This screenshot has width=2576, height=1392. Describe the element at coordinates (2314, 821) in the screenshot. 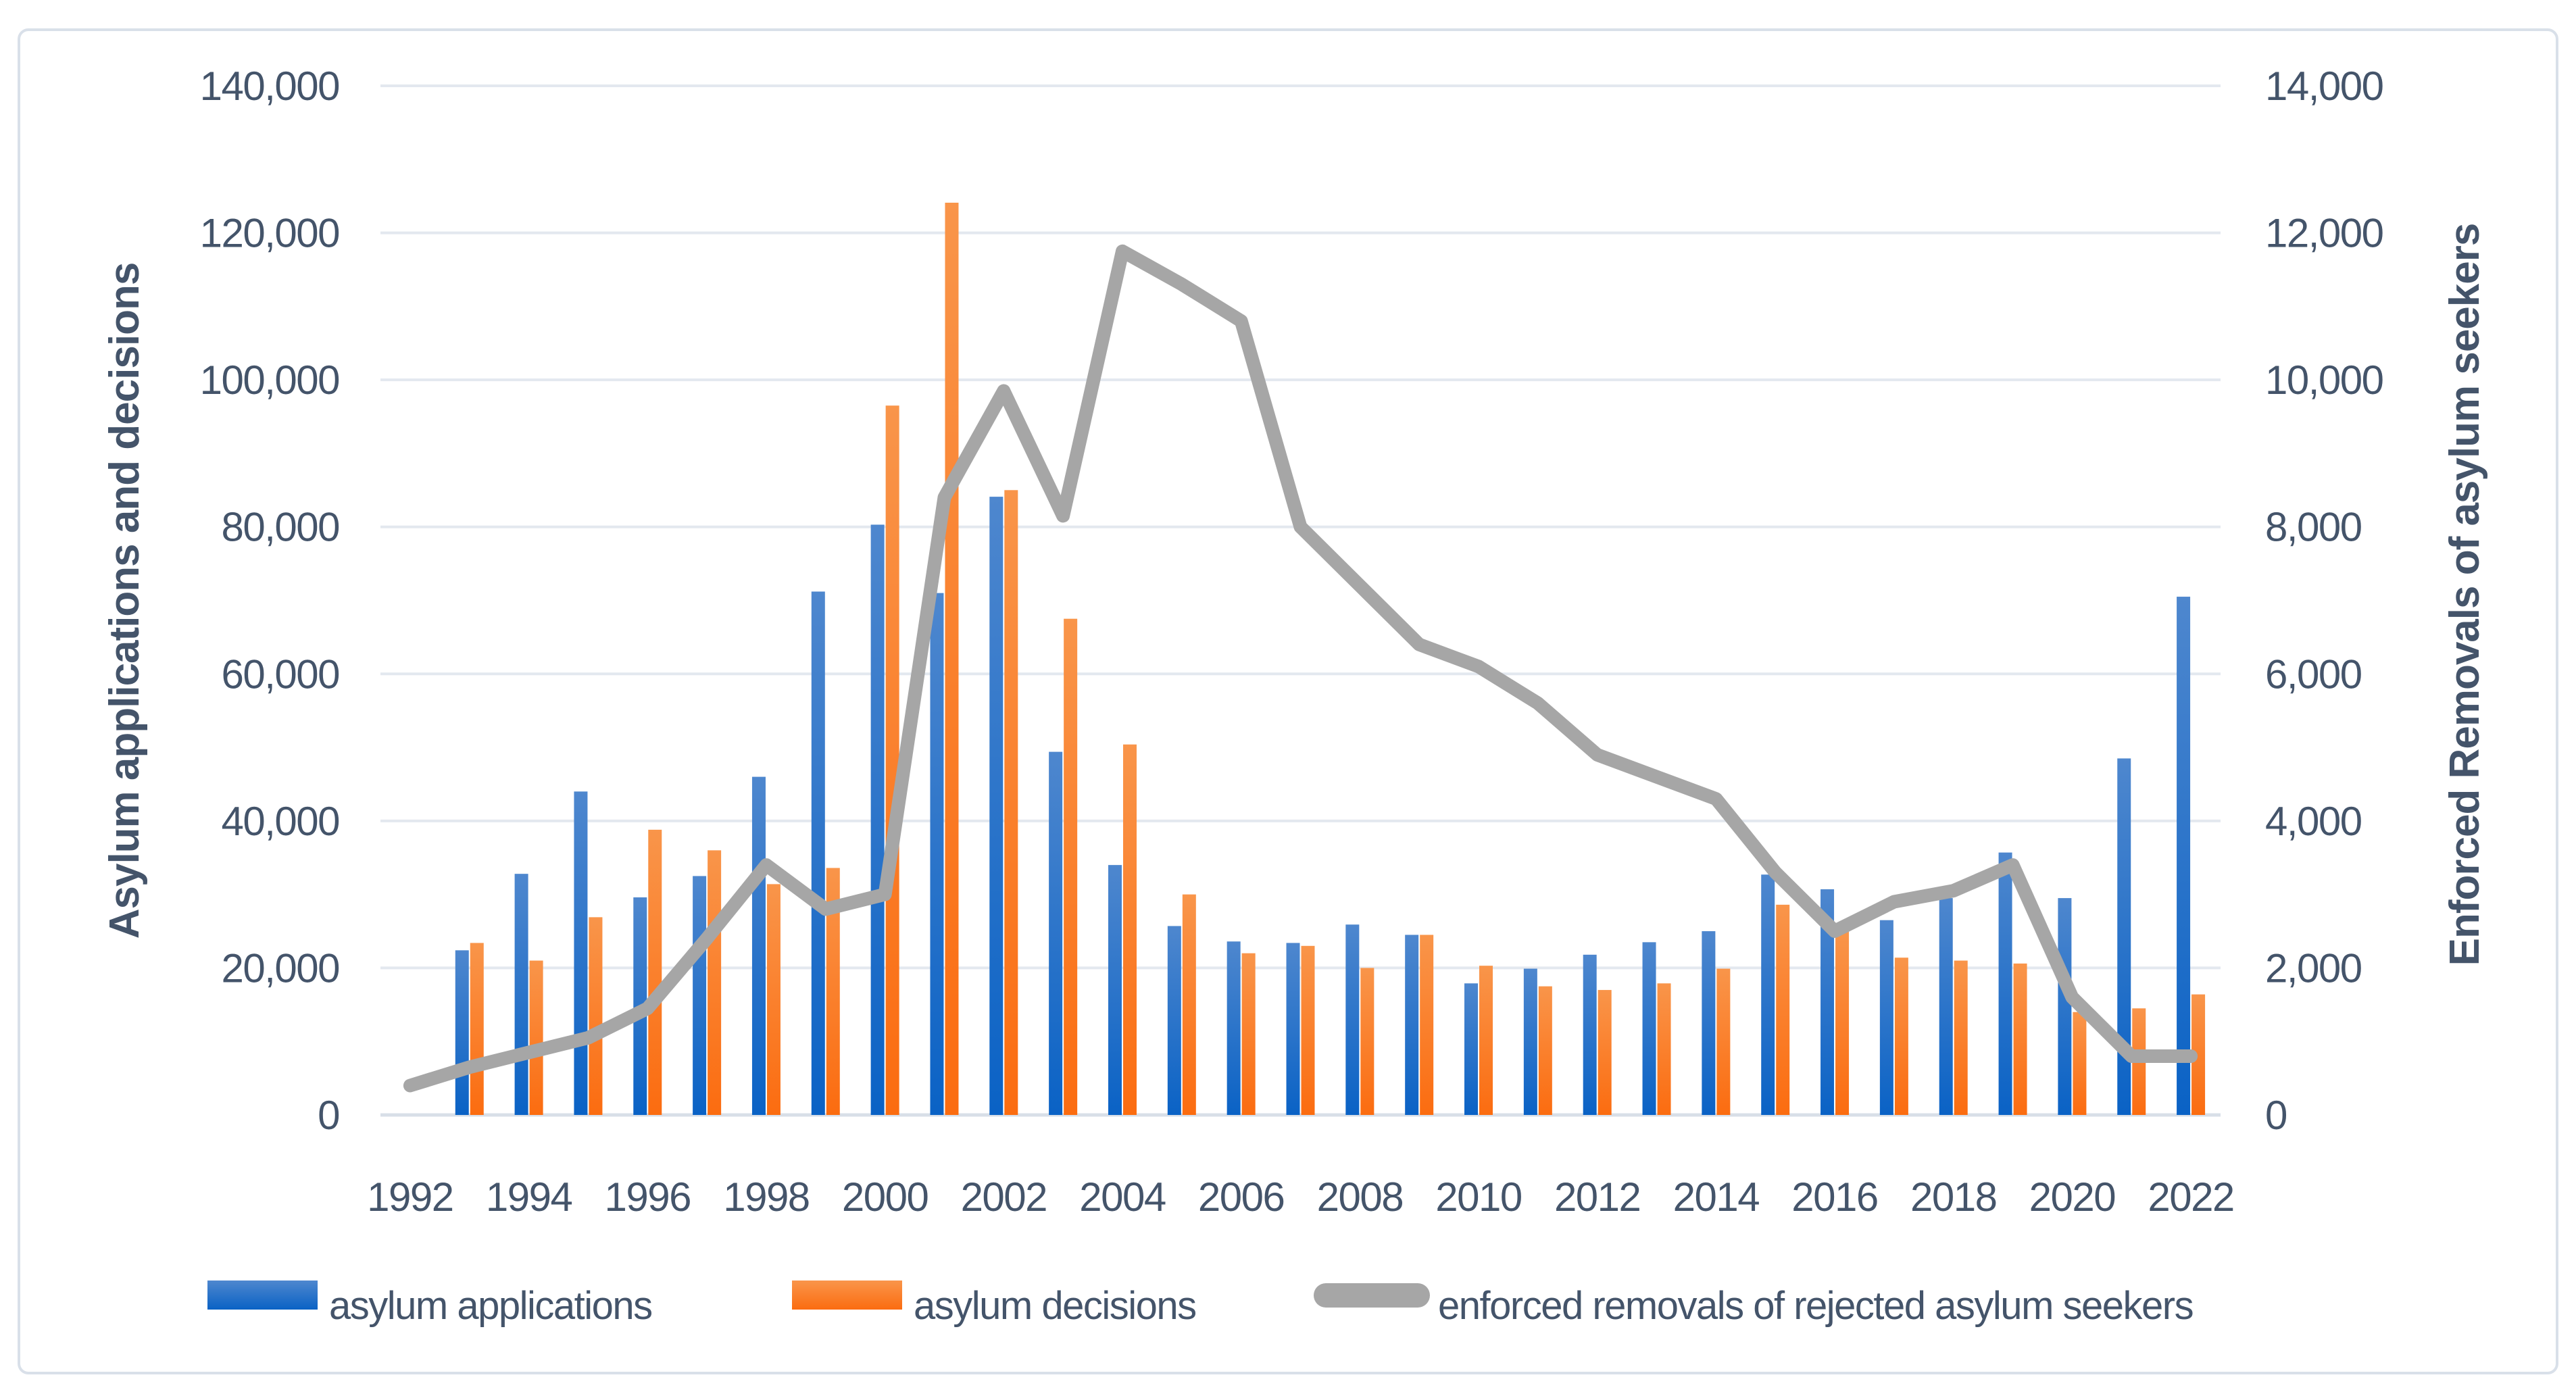

I see `right-tick-4,000: 4,000` at that location.